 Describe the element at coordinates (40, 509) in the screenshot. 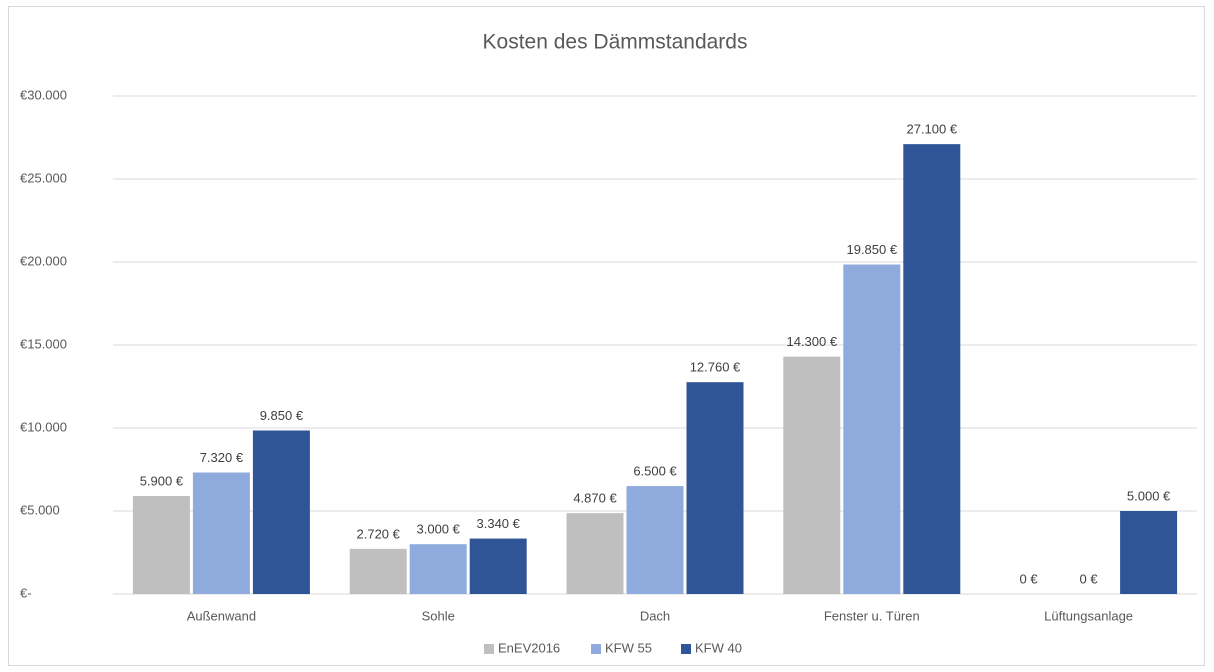

I see `y-tick-label: €5.000` at that location.